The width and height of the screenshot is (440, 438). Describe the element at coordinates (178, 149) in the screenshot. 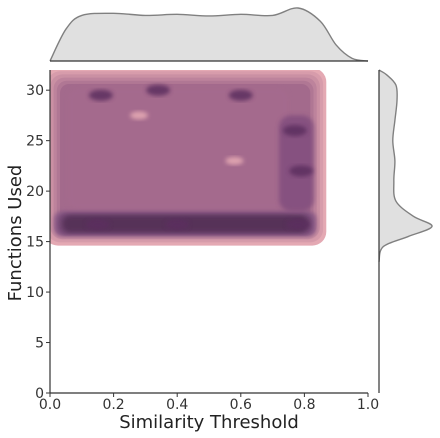

I see `density-interior` at that location.